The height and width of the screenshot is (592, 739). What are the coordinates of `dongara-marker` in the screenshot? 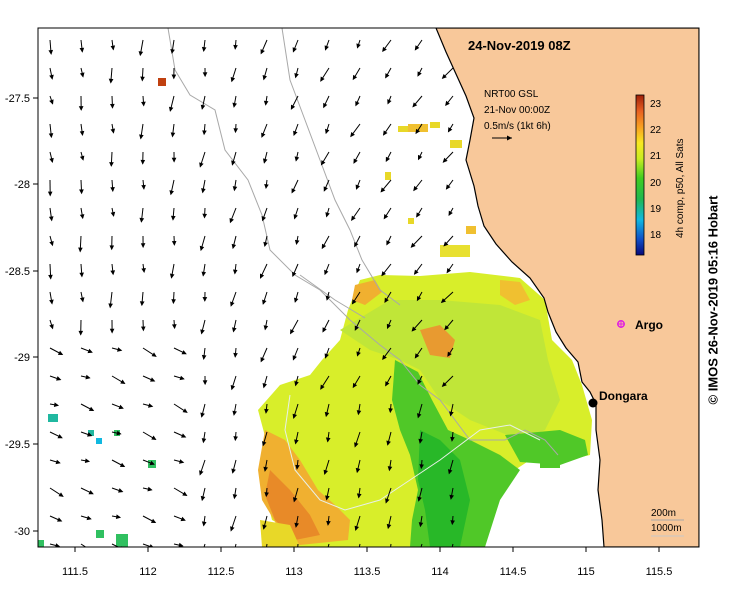 It's located at (593, 403).